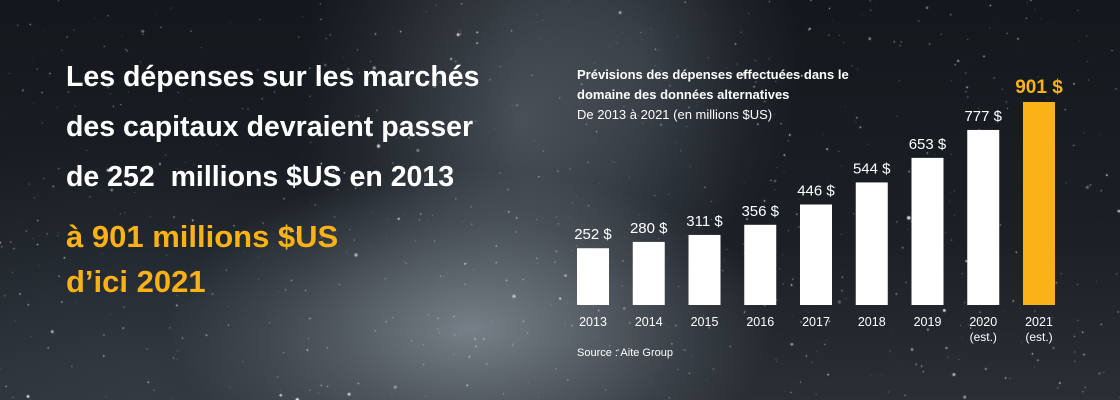 This screenshot has width=1120, height=400. What do you see at coordinates (704, 221) in the screenshot?
I see `data-label-2015: 311 $` at bounding box center [704, 221].